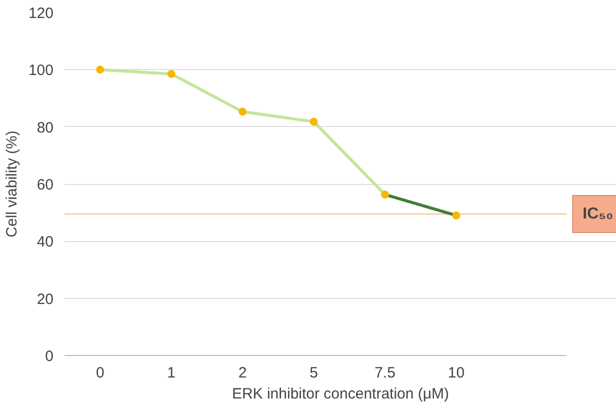 This screenshot has width=616, height=410. What do you see at coordinates (100, 373) in the screenshot?
I see `x-tick-label: 0` at bounding box center [100, 373].